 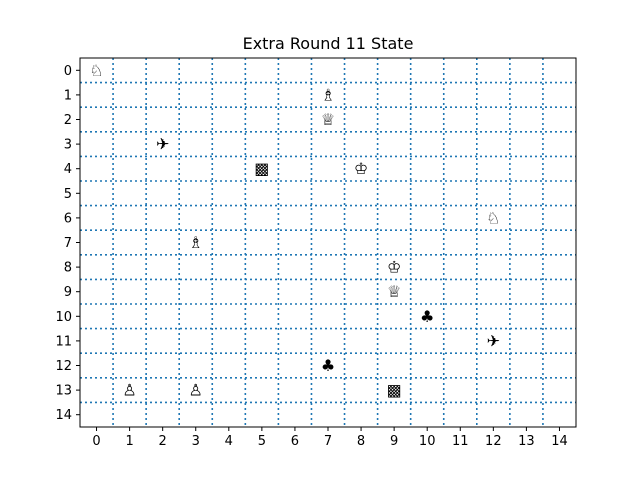 I want to click on y-tick-label: 5, so click(x=68, y=194).